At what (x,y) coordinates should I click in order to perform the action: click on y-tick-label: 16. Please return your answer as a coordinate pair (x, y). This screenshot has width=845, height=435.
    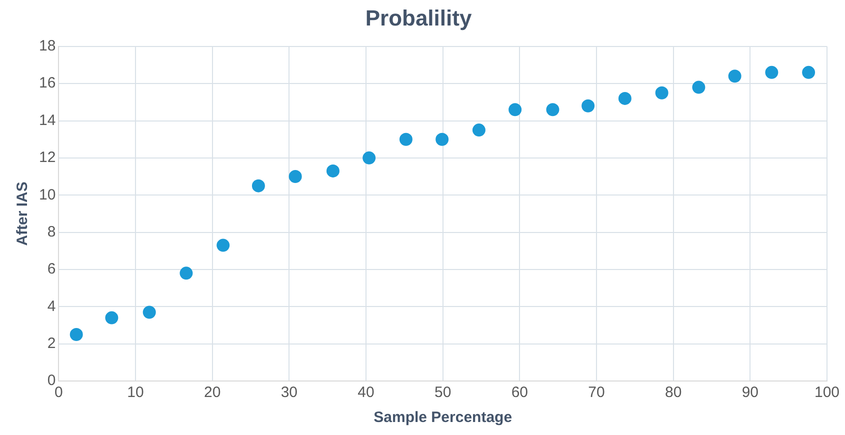
    Looking at the image, I should click on (47, 83).